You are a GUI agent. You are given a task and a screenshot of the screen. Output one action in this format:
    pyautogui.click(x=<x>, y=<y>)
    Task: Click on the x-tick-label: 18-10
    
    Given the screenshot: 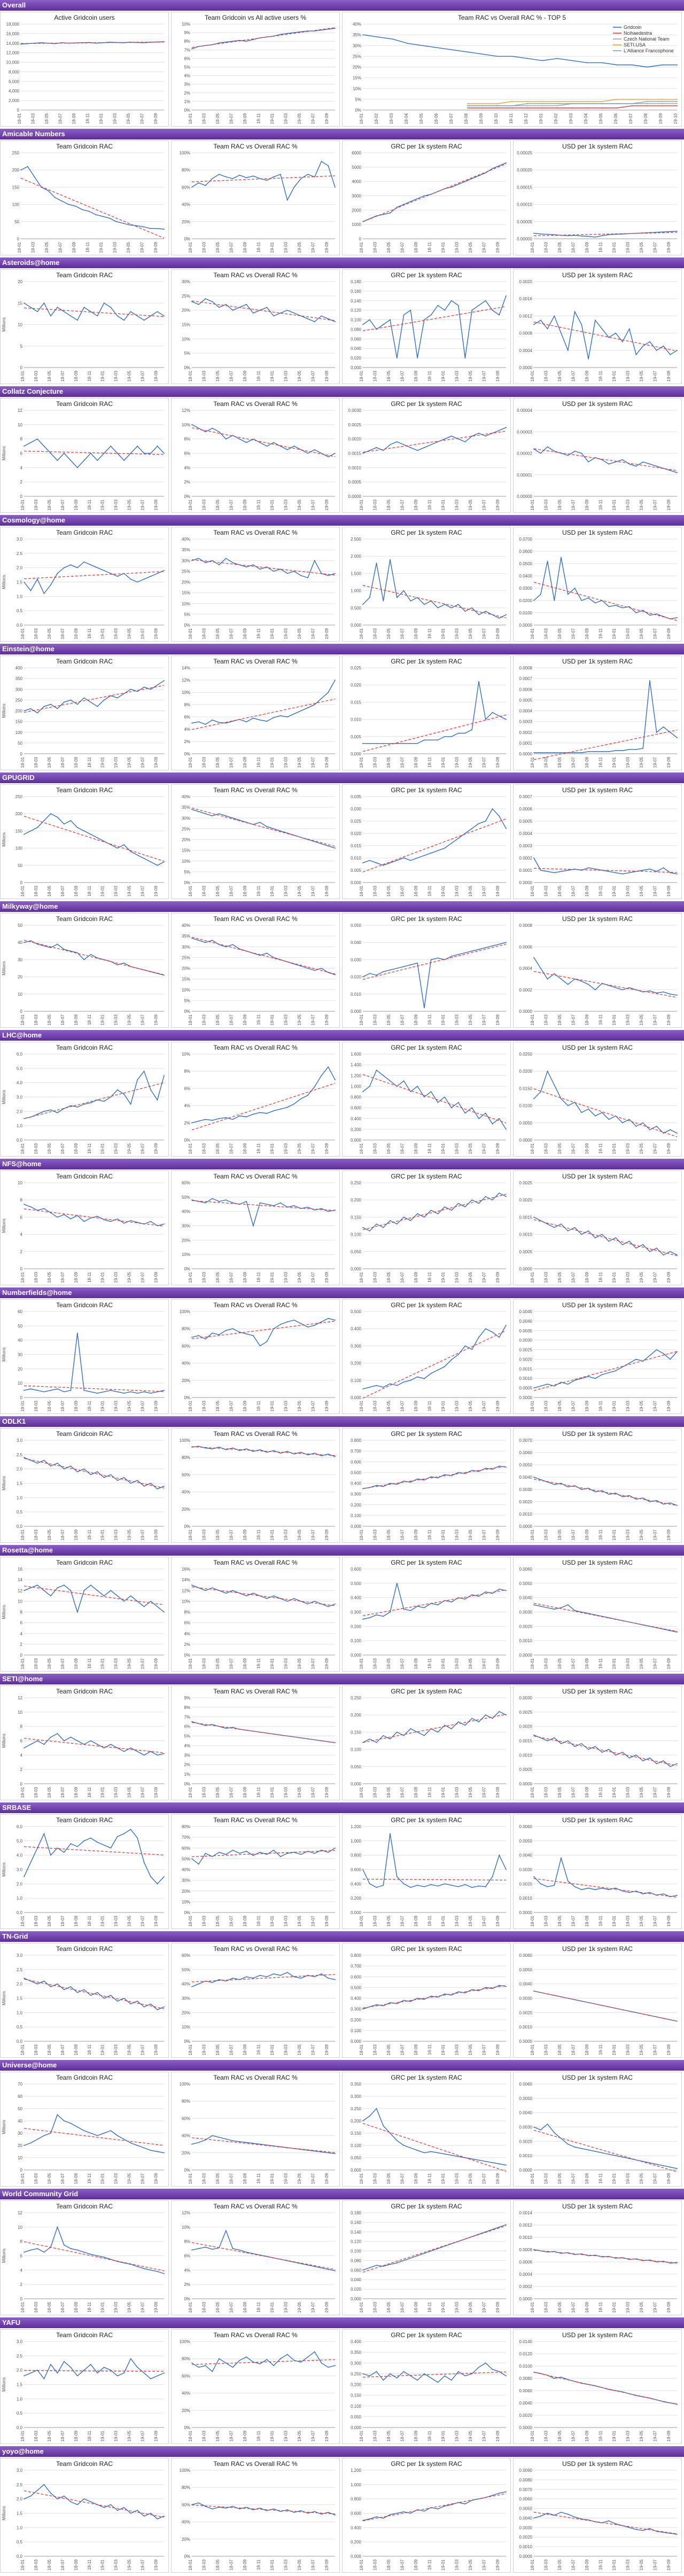 What is the action you would take?
    pyautogui.click(x=496, y=118)
    